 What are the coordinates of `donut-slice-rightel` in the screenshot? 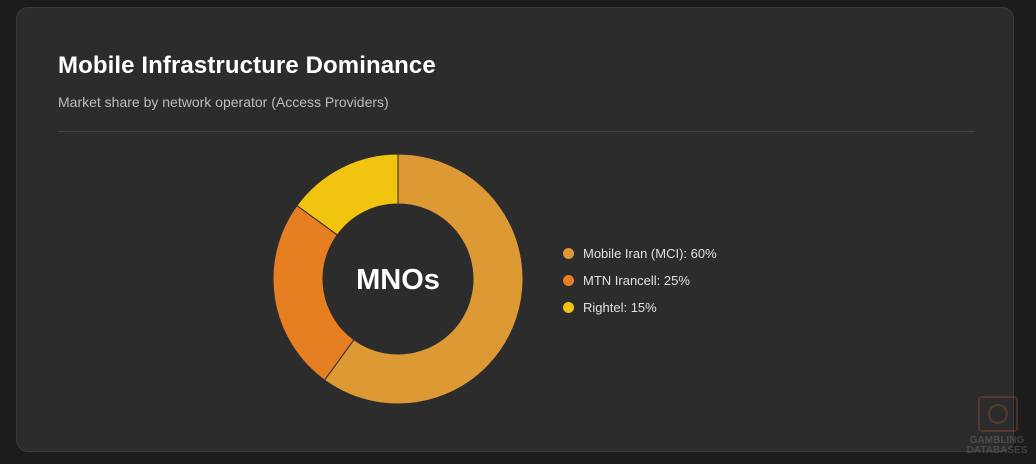 It's located at (347, 194).